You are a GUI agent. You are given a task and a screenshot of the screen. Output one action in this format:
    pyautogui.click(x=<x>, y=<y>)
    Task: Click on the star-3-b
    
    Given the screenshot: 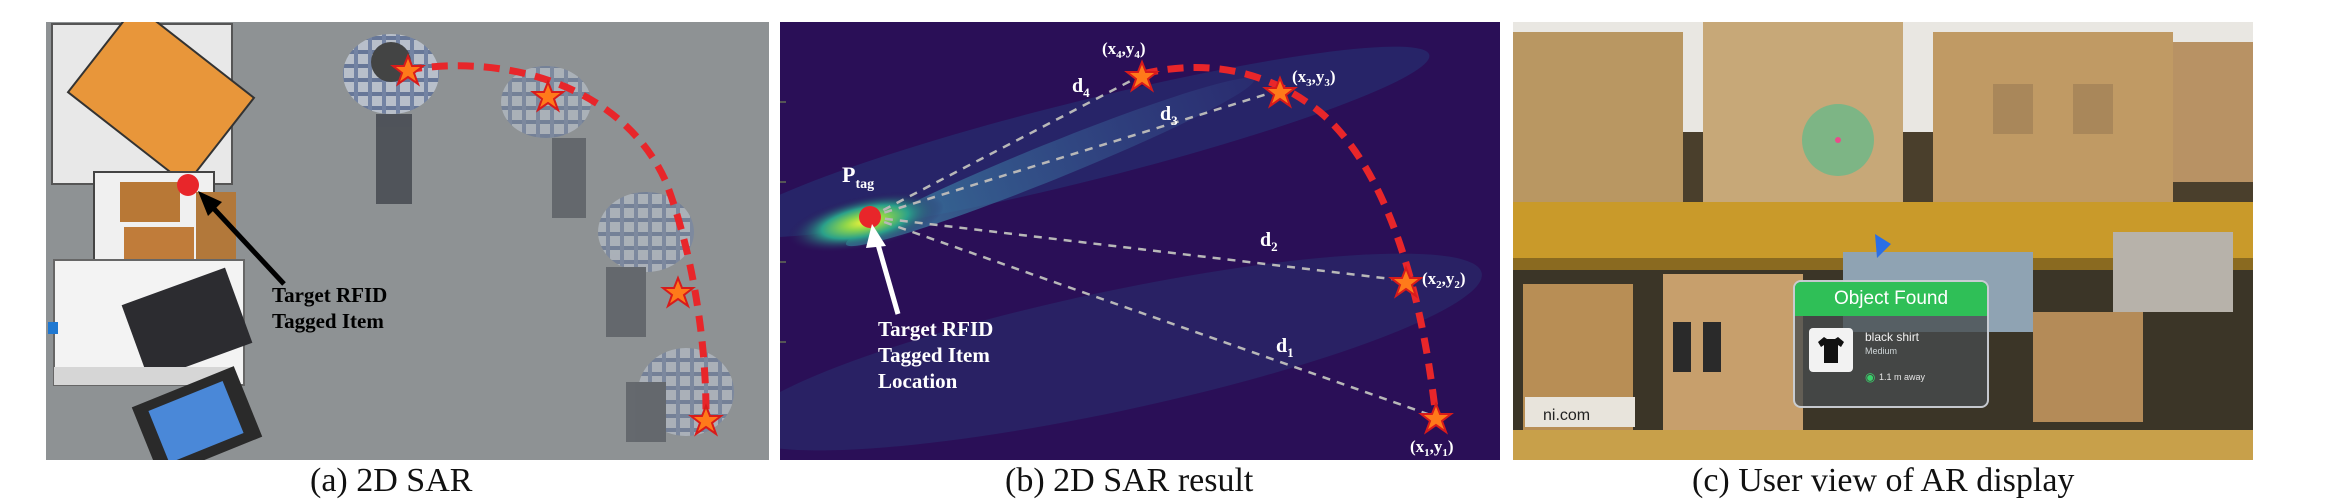 What is the action you would take?
    pyautogui.click(x=1280, y=92)
    